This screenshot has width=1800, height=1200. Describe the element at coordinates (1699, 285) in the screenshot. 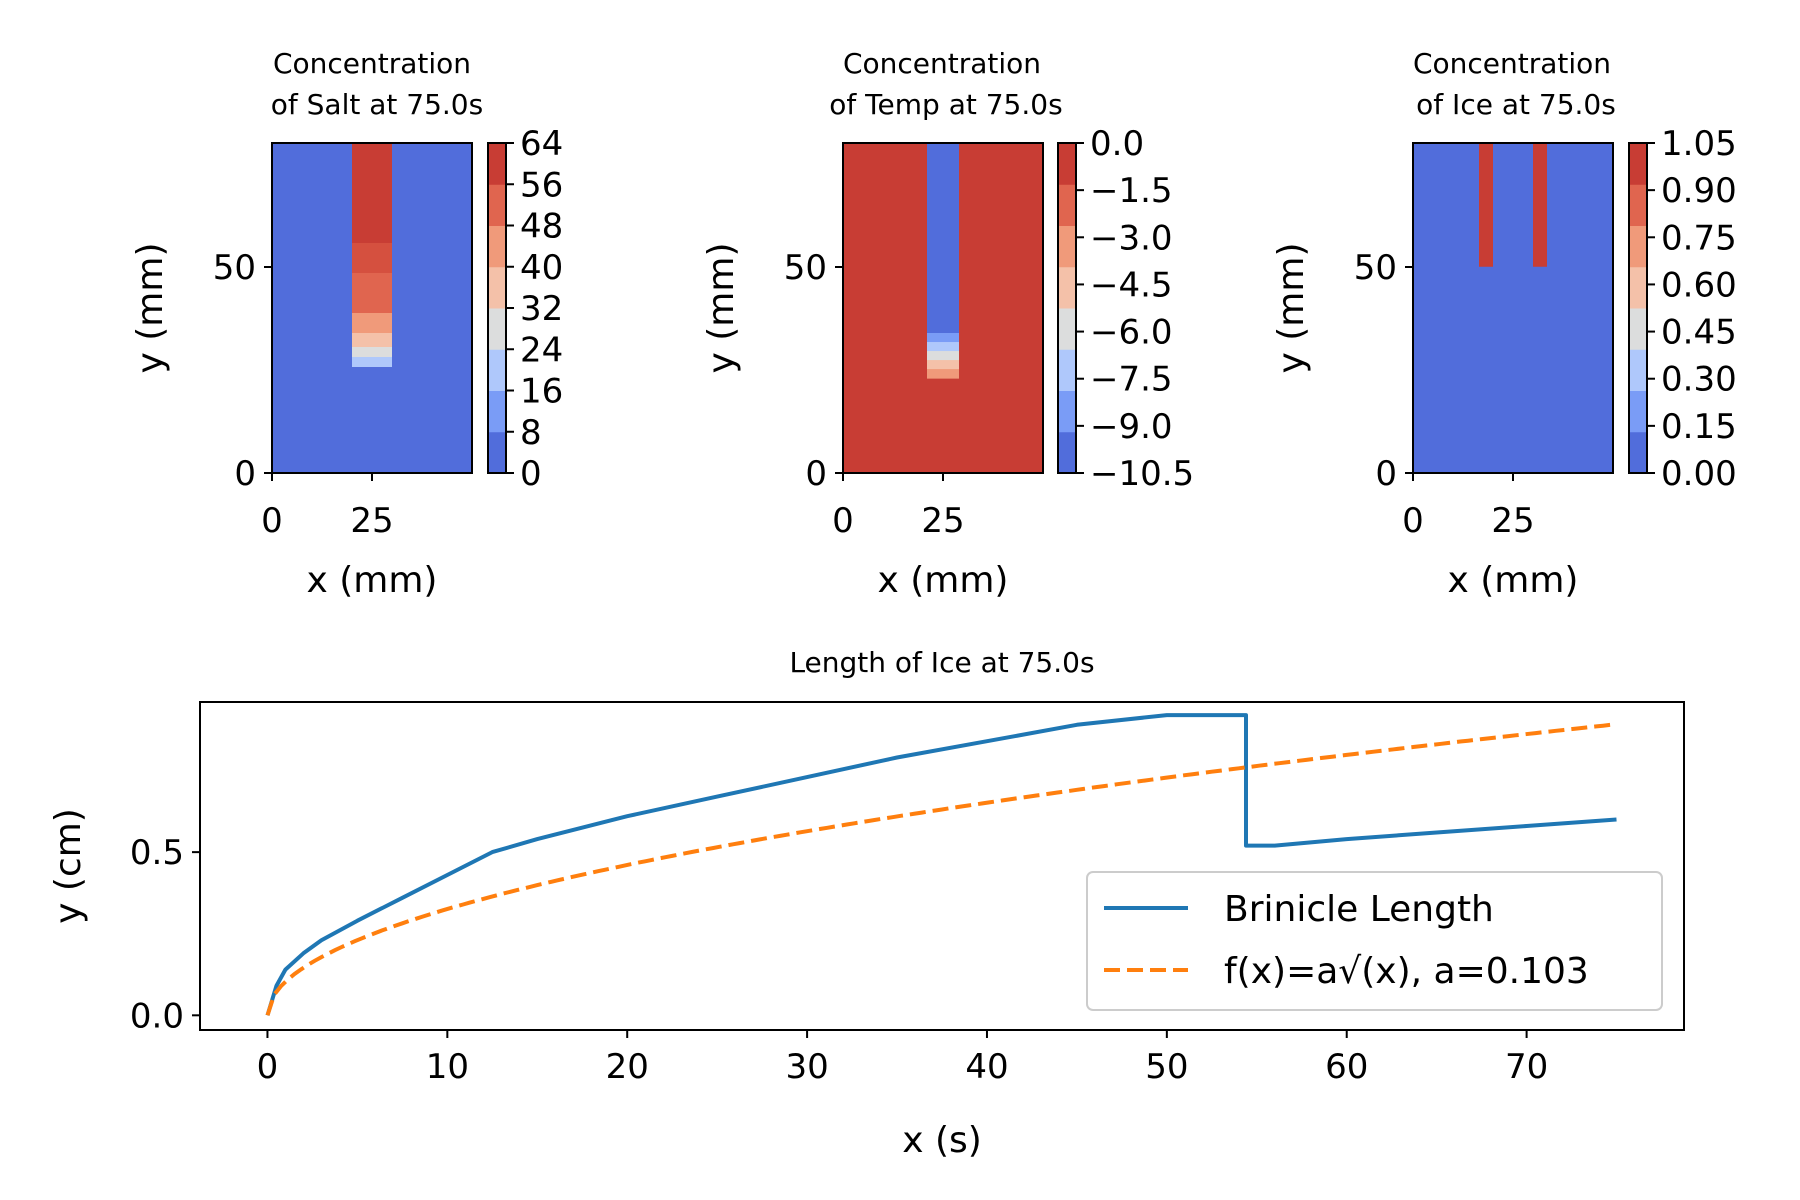

I see `ice-colorbar-tick-label: 0.60` at that location.